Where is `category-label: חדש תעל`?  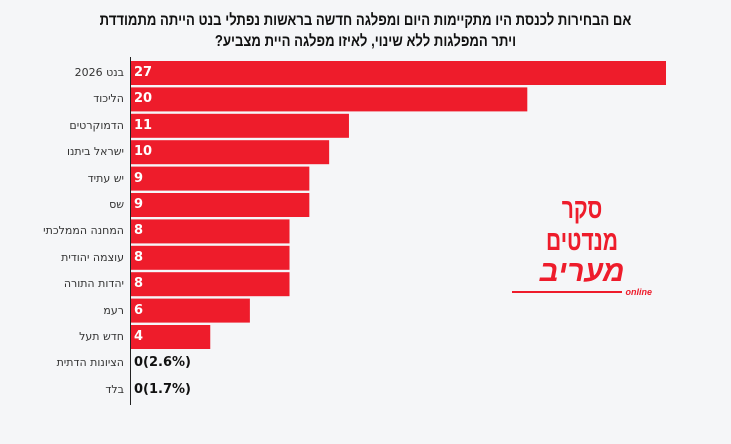 category-label: חדש תעל is located at coordinates (101, 336).